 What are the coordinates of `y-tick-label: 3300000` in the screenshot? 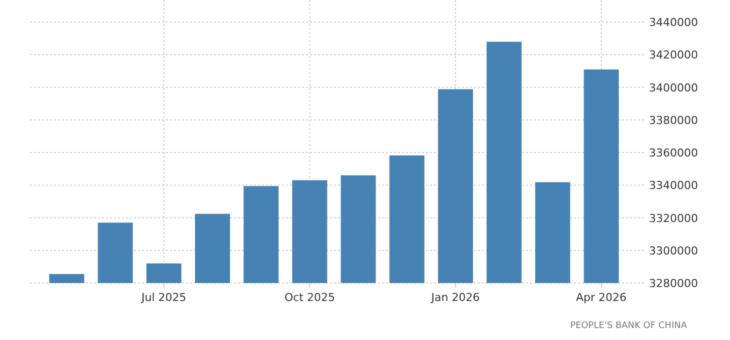 It's located at (673, 251).